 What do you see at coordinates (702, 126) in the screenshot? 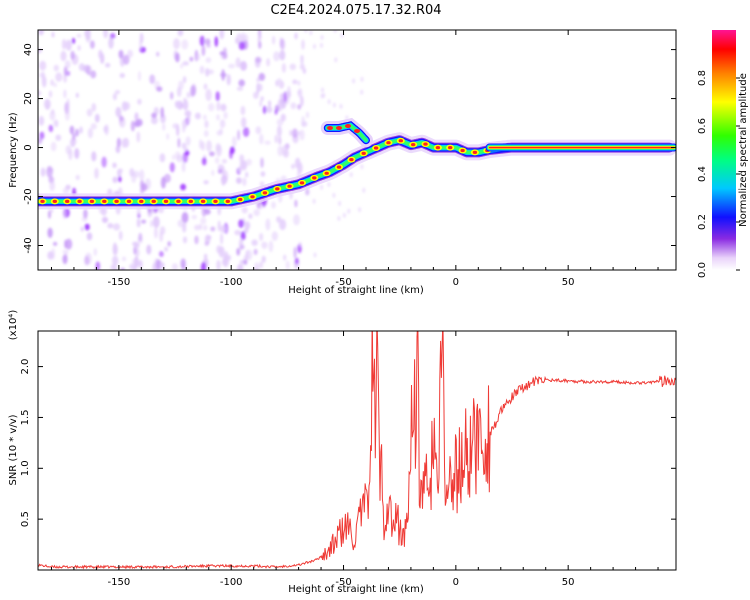
I see `colorbar-tick-label: 0.6` at bounding box center [702, 126].